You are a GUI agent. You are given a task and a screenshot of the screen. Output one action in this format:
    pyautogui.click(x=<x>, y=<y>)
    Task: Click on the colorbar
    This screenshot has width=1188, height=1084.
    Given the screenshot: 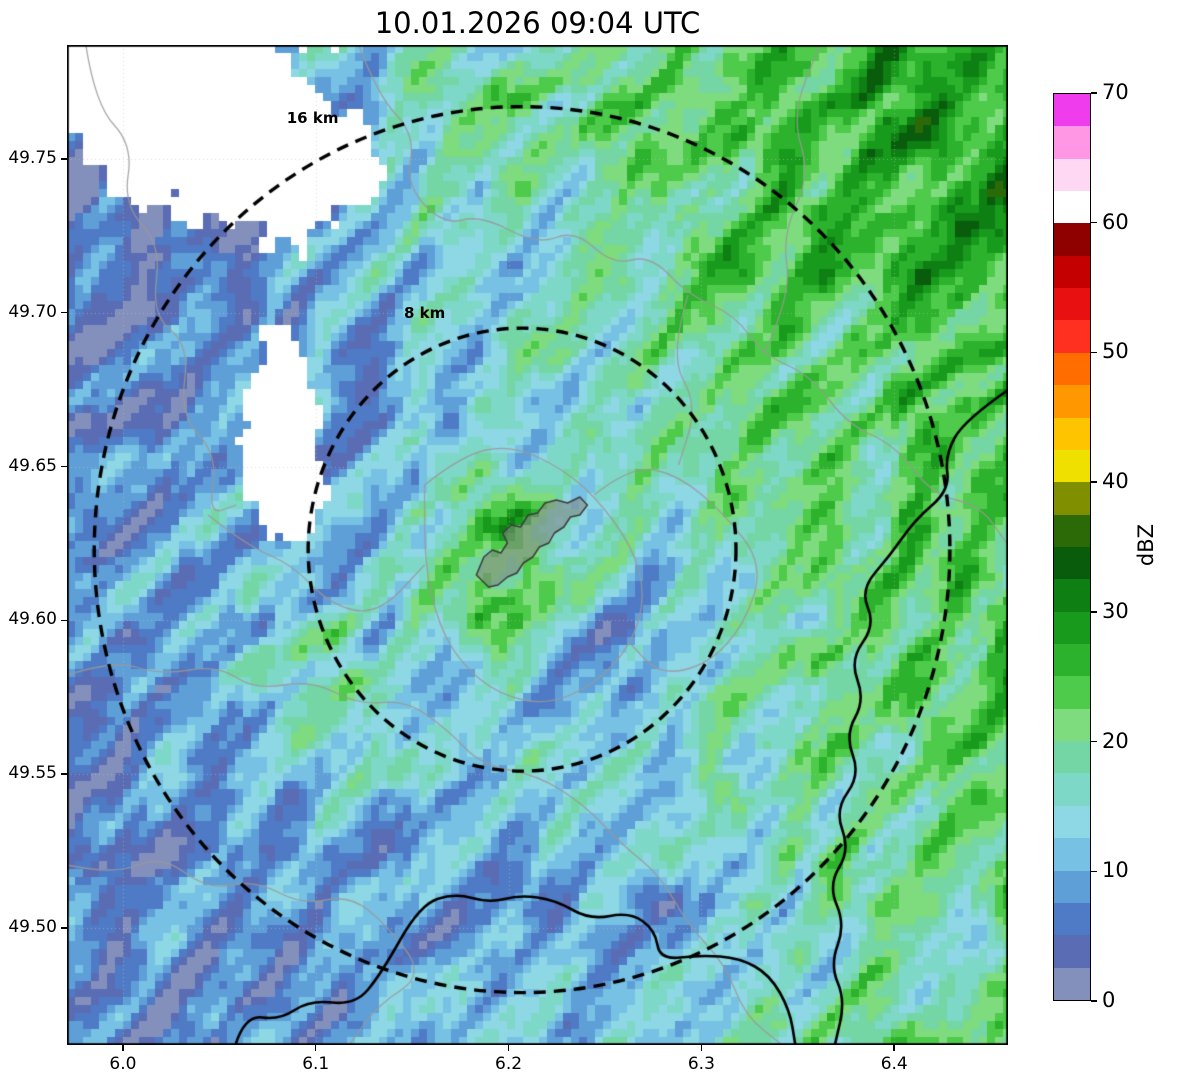 What is the action you would take?
    pyautogui.click(x=1072, y=547)
    